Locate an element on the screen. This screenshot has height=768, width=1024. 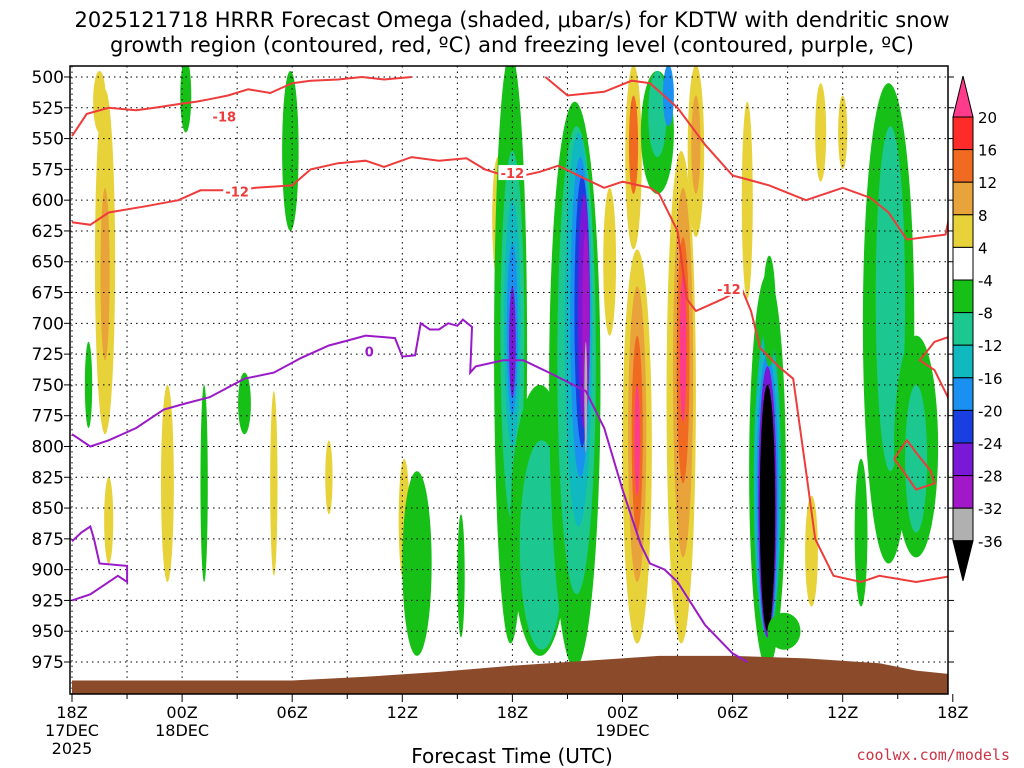
contour-label-minus18: -18 is located at coordinates (225, 117).